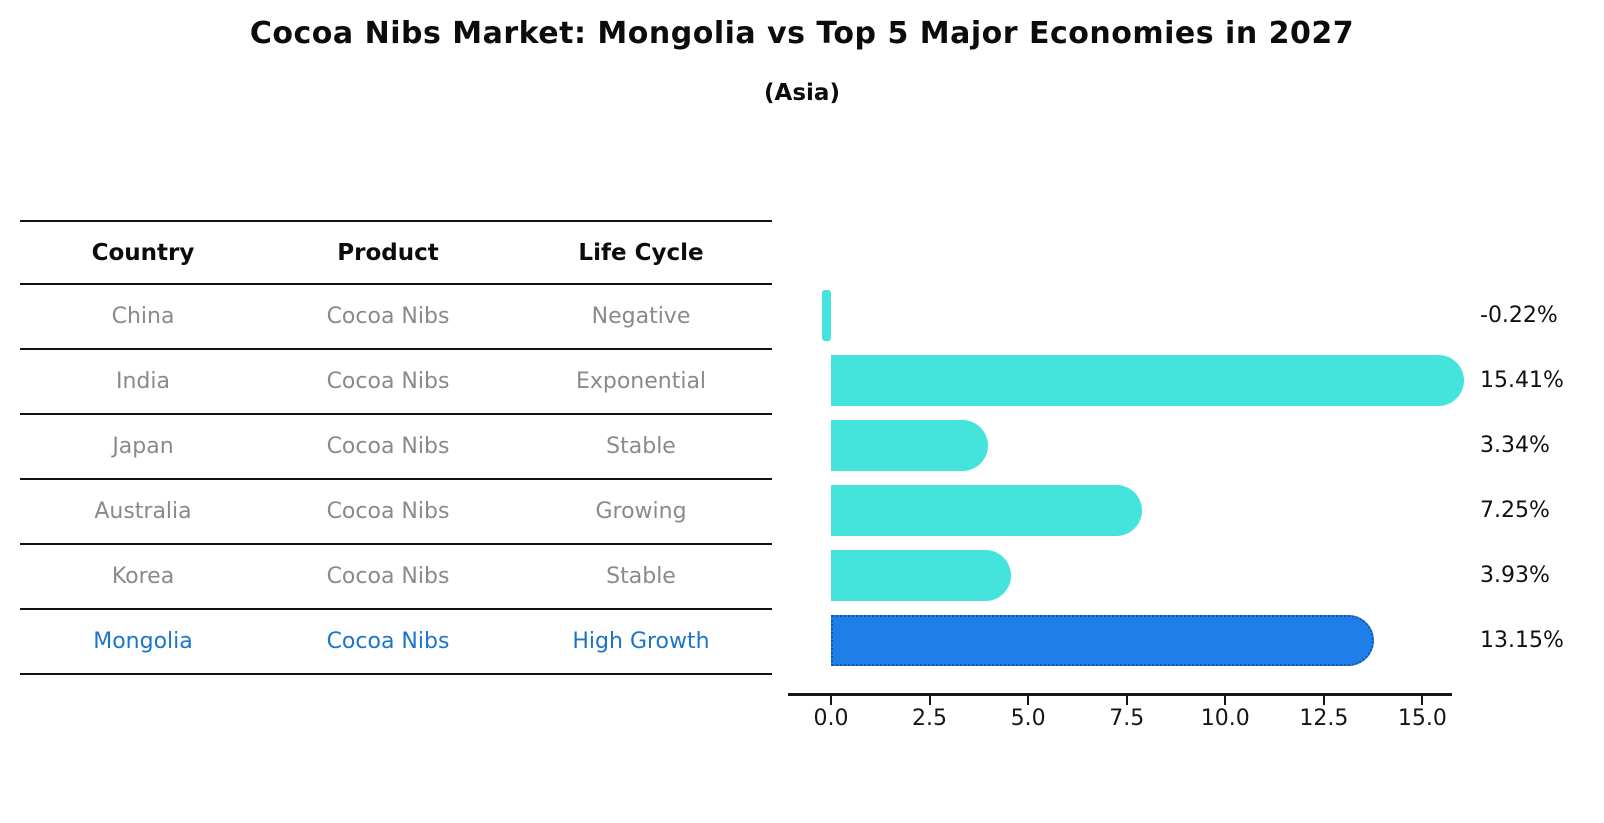 The width and height of the screenshot is (1604, 823). I want to click on header-cell-life-cycle: Life Cycle, so click(641, 252).